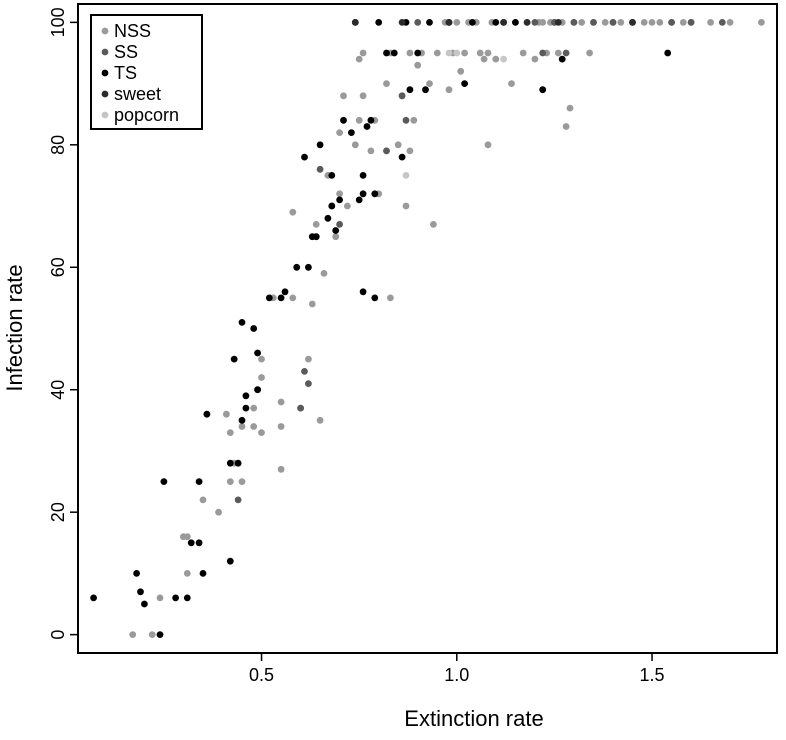  I want to click on y-tick-label-5: 100, so click(58, 22).